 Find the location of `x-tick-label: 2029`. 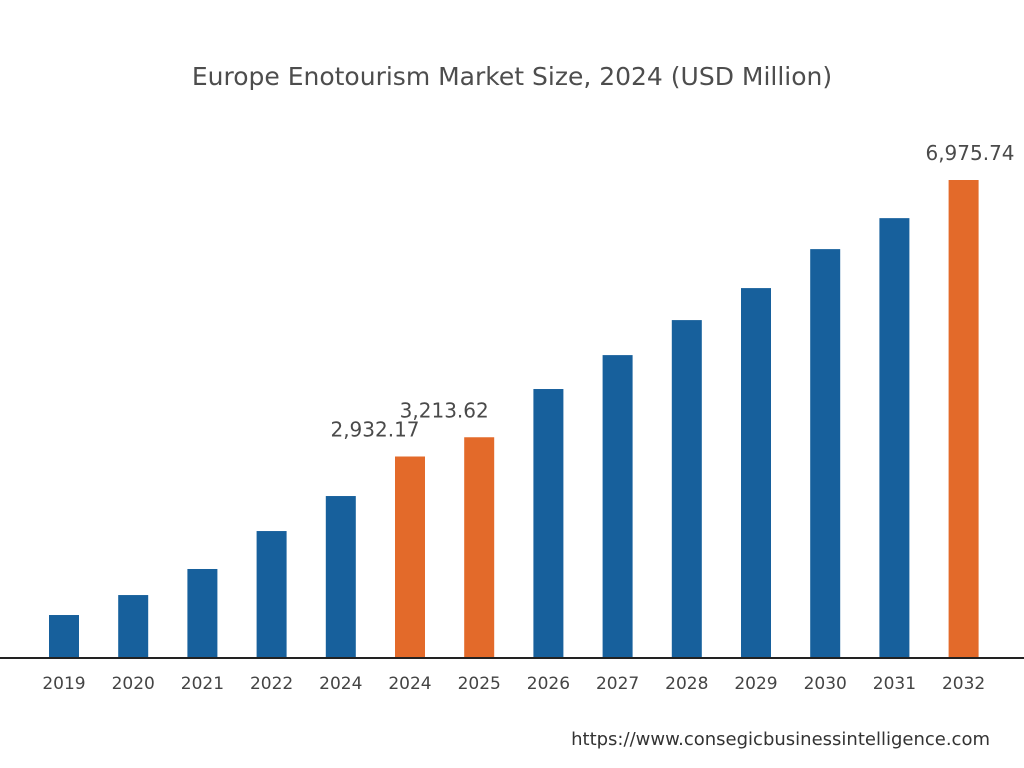

x-tick-label: 2029 is located at coordinates (755, 684).